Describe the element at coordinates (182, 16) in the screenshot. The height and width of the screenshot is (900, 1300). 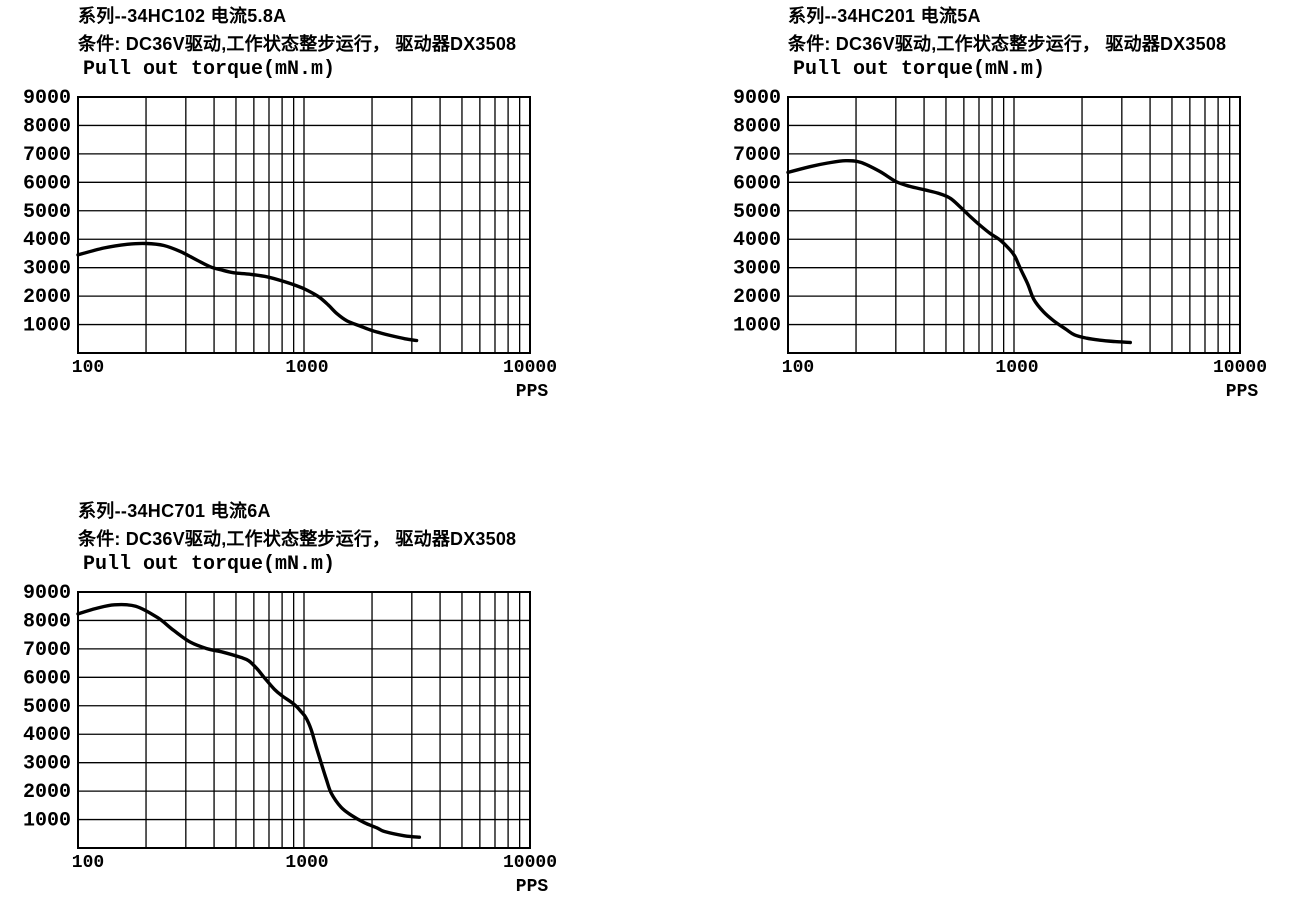
I see `chart-series-label: 系列--34HC102 电流5.8A` at that location.